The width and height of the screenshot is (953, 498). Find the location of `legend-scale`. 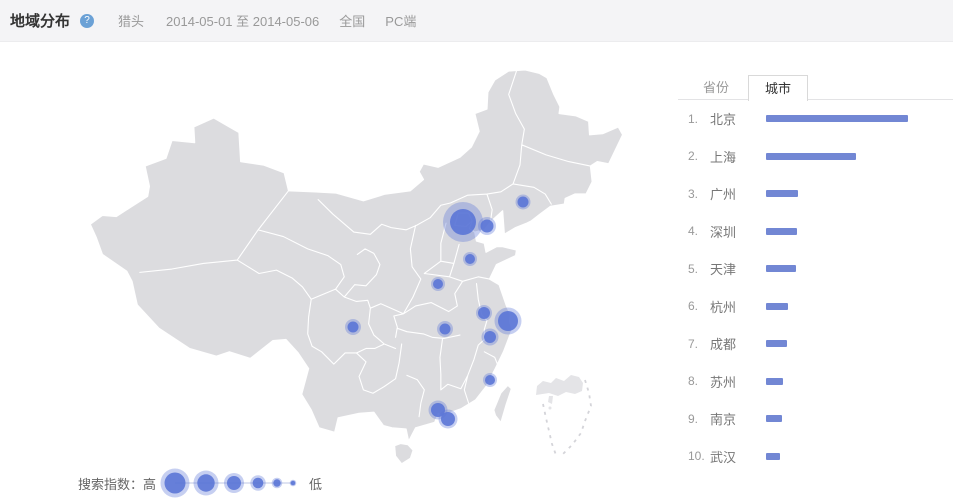

legend-scale is located at coordinates (228, 483).